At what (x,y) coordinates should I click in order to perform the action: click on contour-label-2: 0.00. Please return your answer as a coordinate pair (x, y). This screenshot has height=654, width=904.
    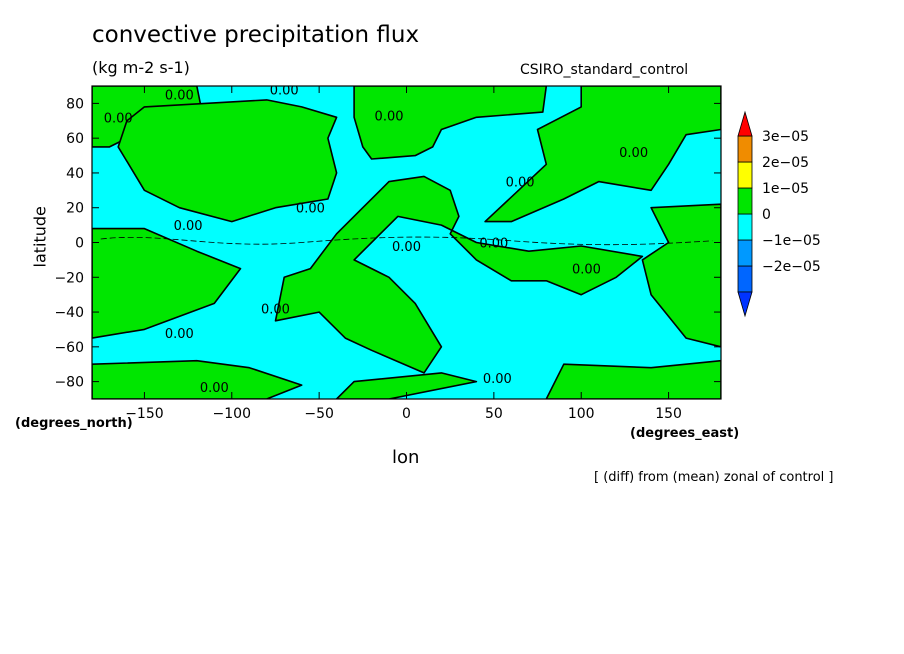
    Looking at the image, I should click on (118, 118).